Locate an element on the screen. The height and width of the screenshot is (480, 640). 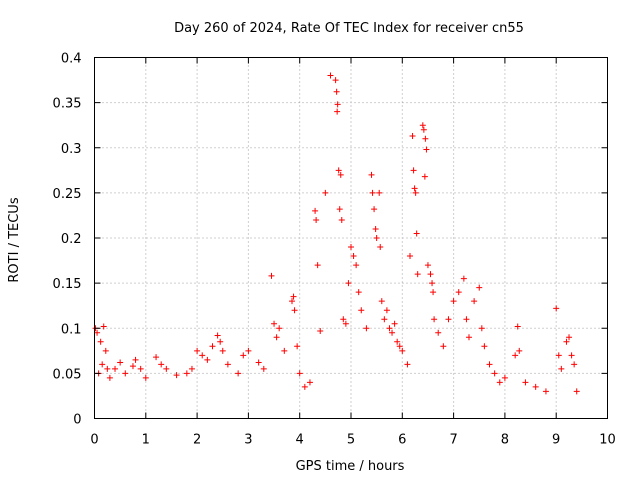
x-tick-label: 6 is located at coordinates (402, 440).